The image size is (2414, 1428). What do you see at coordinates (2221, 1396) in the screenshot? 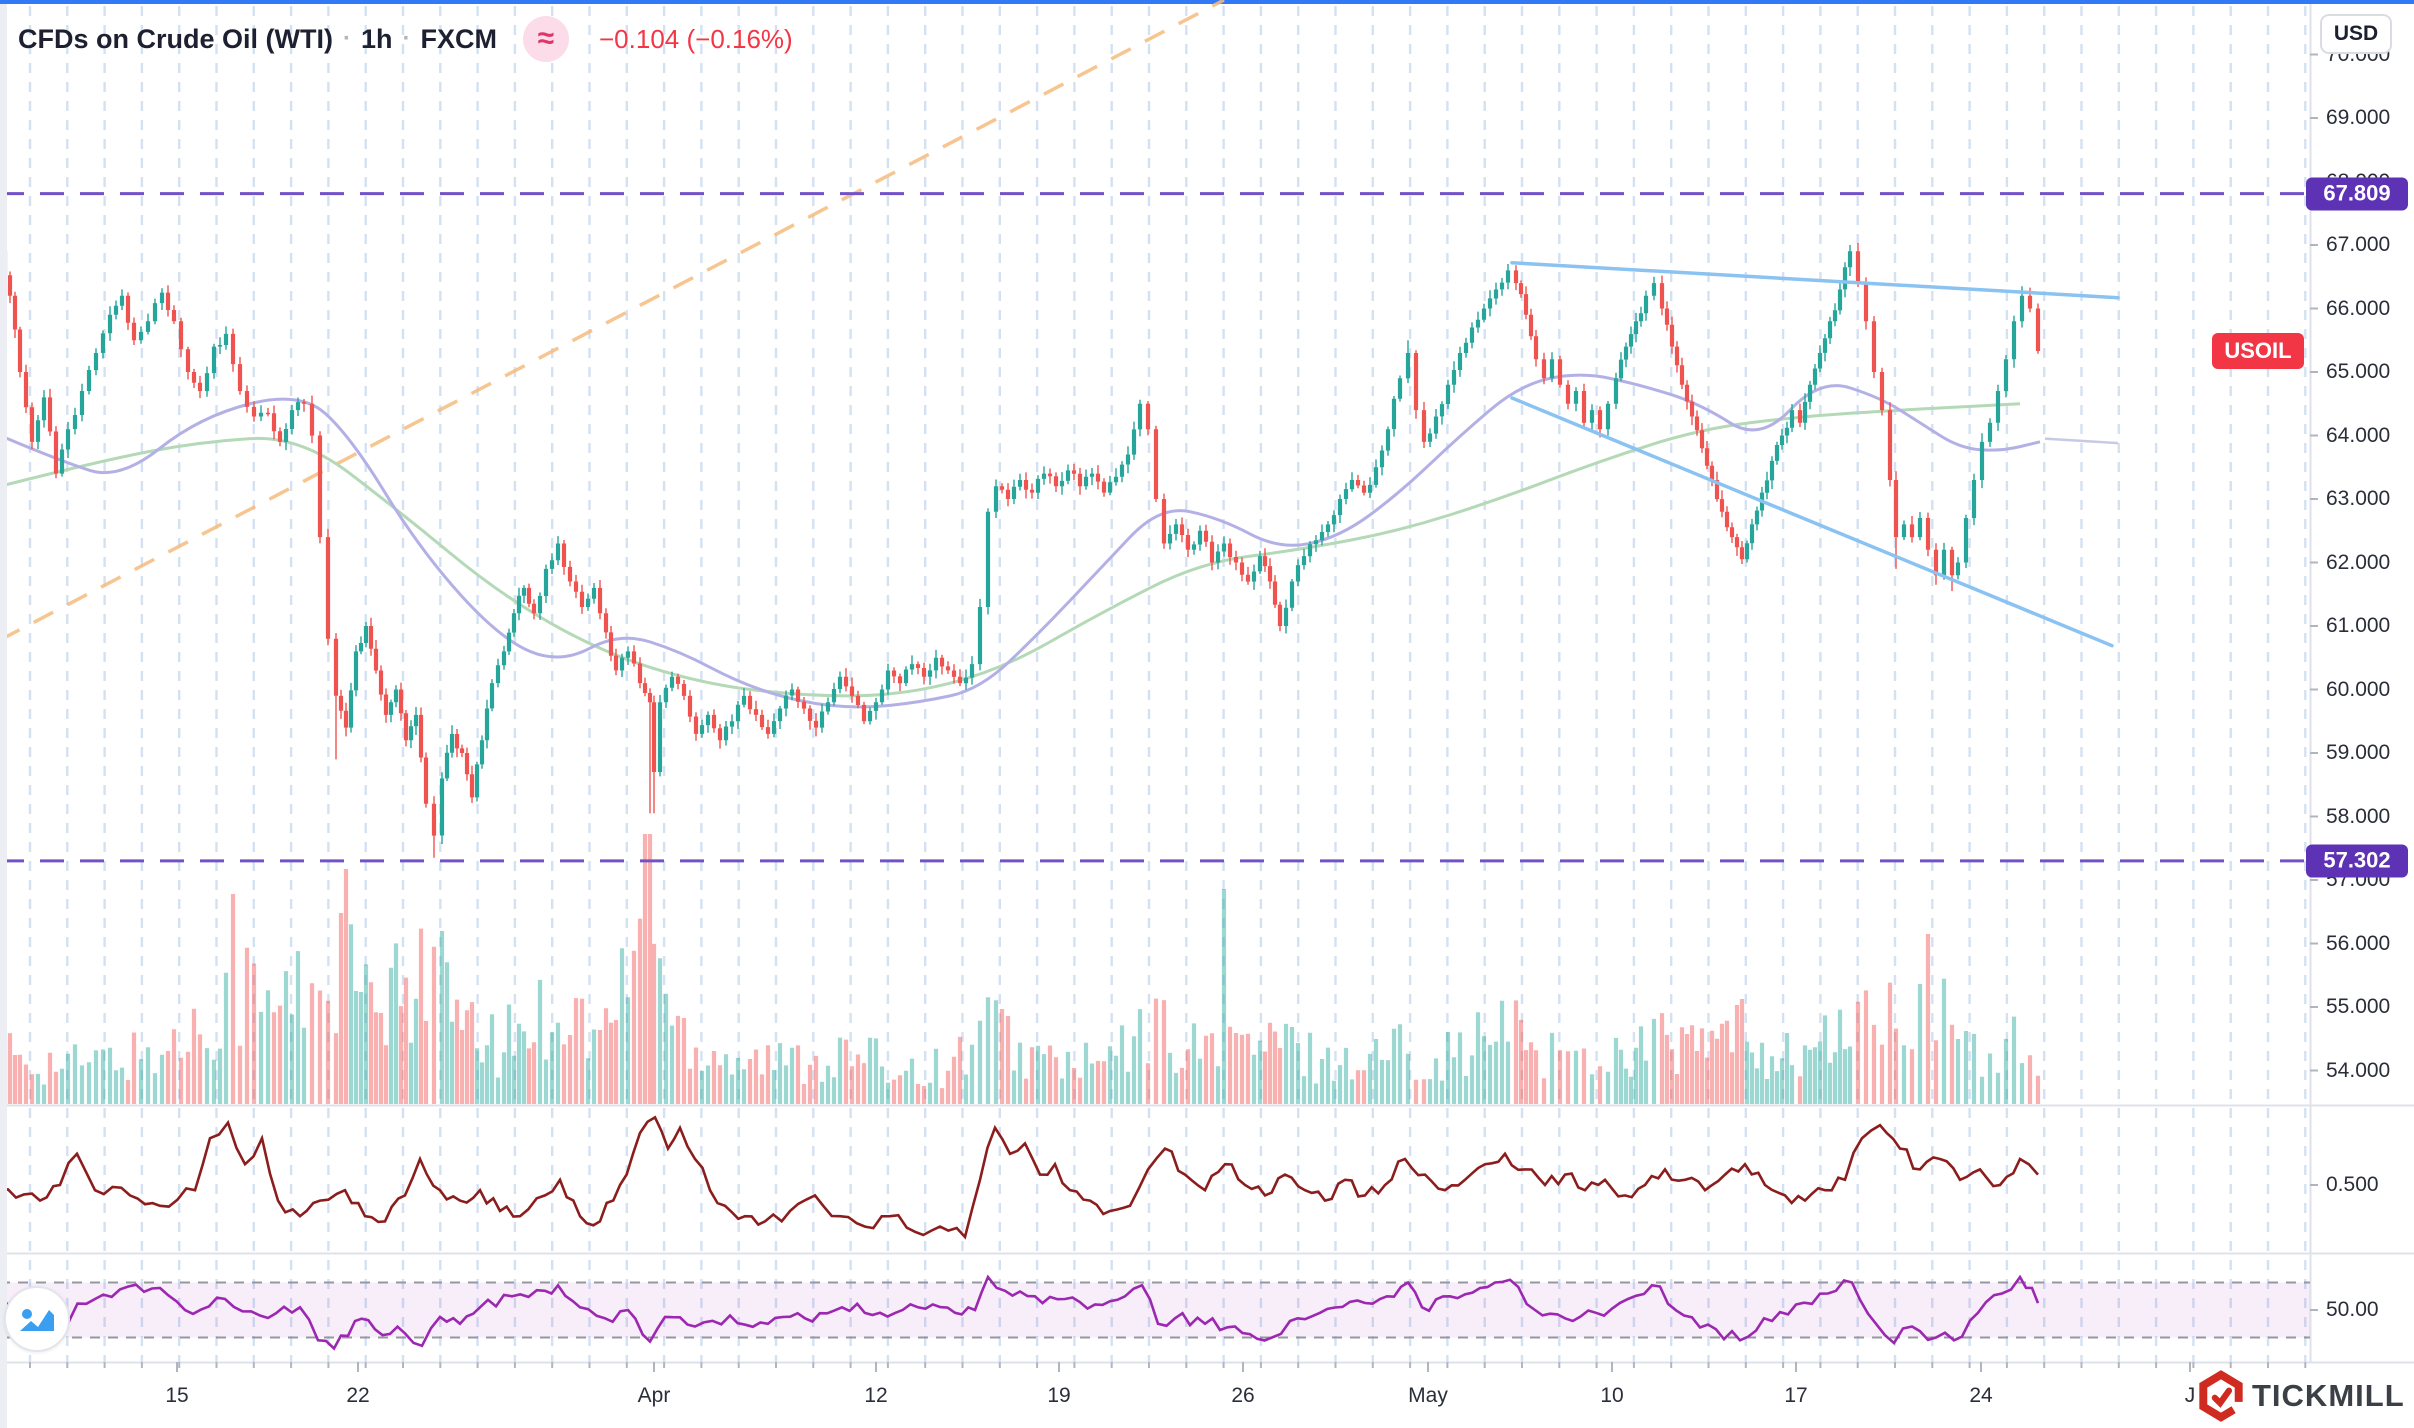
I see `tickmill-icon` at bounding box center [2221, 1396].